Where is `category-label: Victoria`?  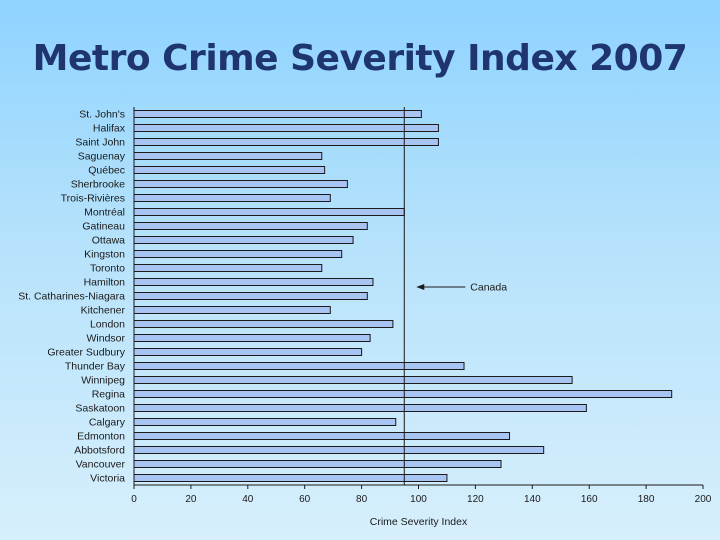 category-label: Victoria is located at coordinates (107, 479).